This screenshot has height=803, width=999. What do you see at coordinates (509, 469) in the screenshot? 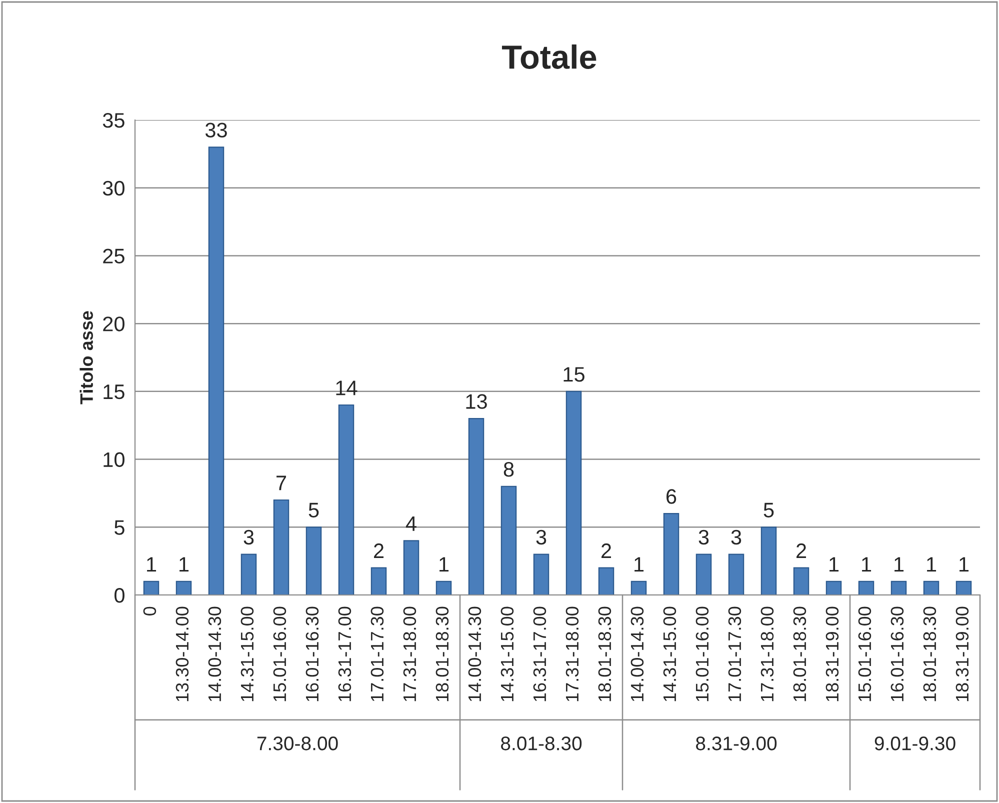
I see `data-label: 8` at bounding box center [509, 469].